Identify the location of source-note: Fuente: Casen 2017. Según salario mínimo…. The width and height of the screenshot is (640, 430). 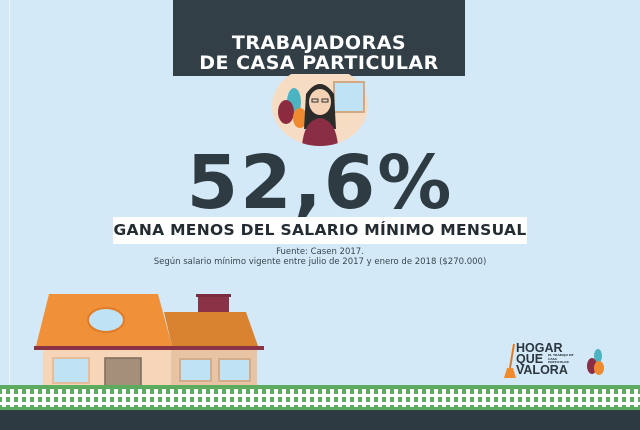
(320, 257).